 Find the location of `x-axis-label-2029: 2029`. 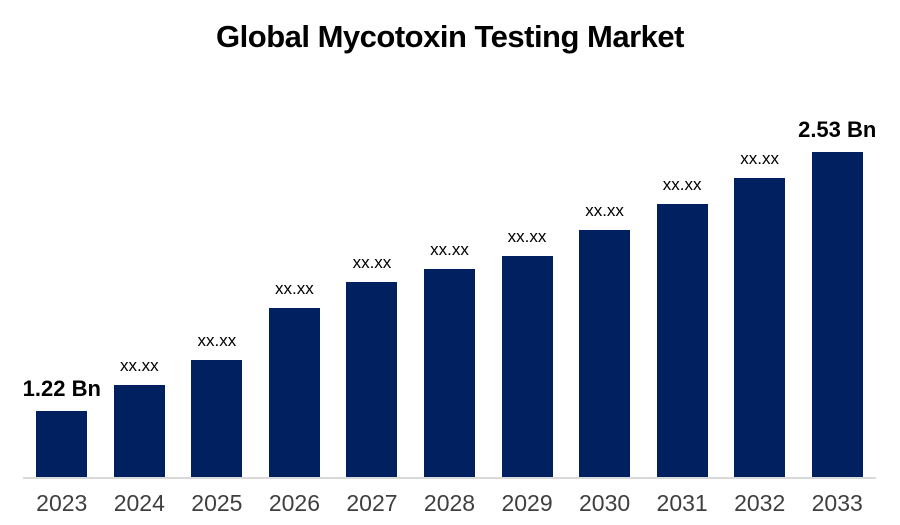

x-axis-label-2029: 2029 is located at coordinates (527, 503).